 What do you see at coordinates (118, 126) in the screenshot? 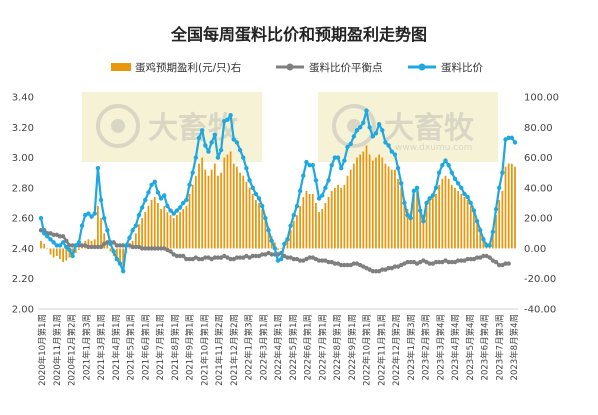
I see `watermark-1-logo` at bounding box center [118, 126].